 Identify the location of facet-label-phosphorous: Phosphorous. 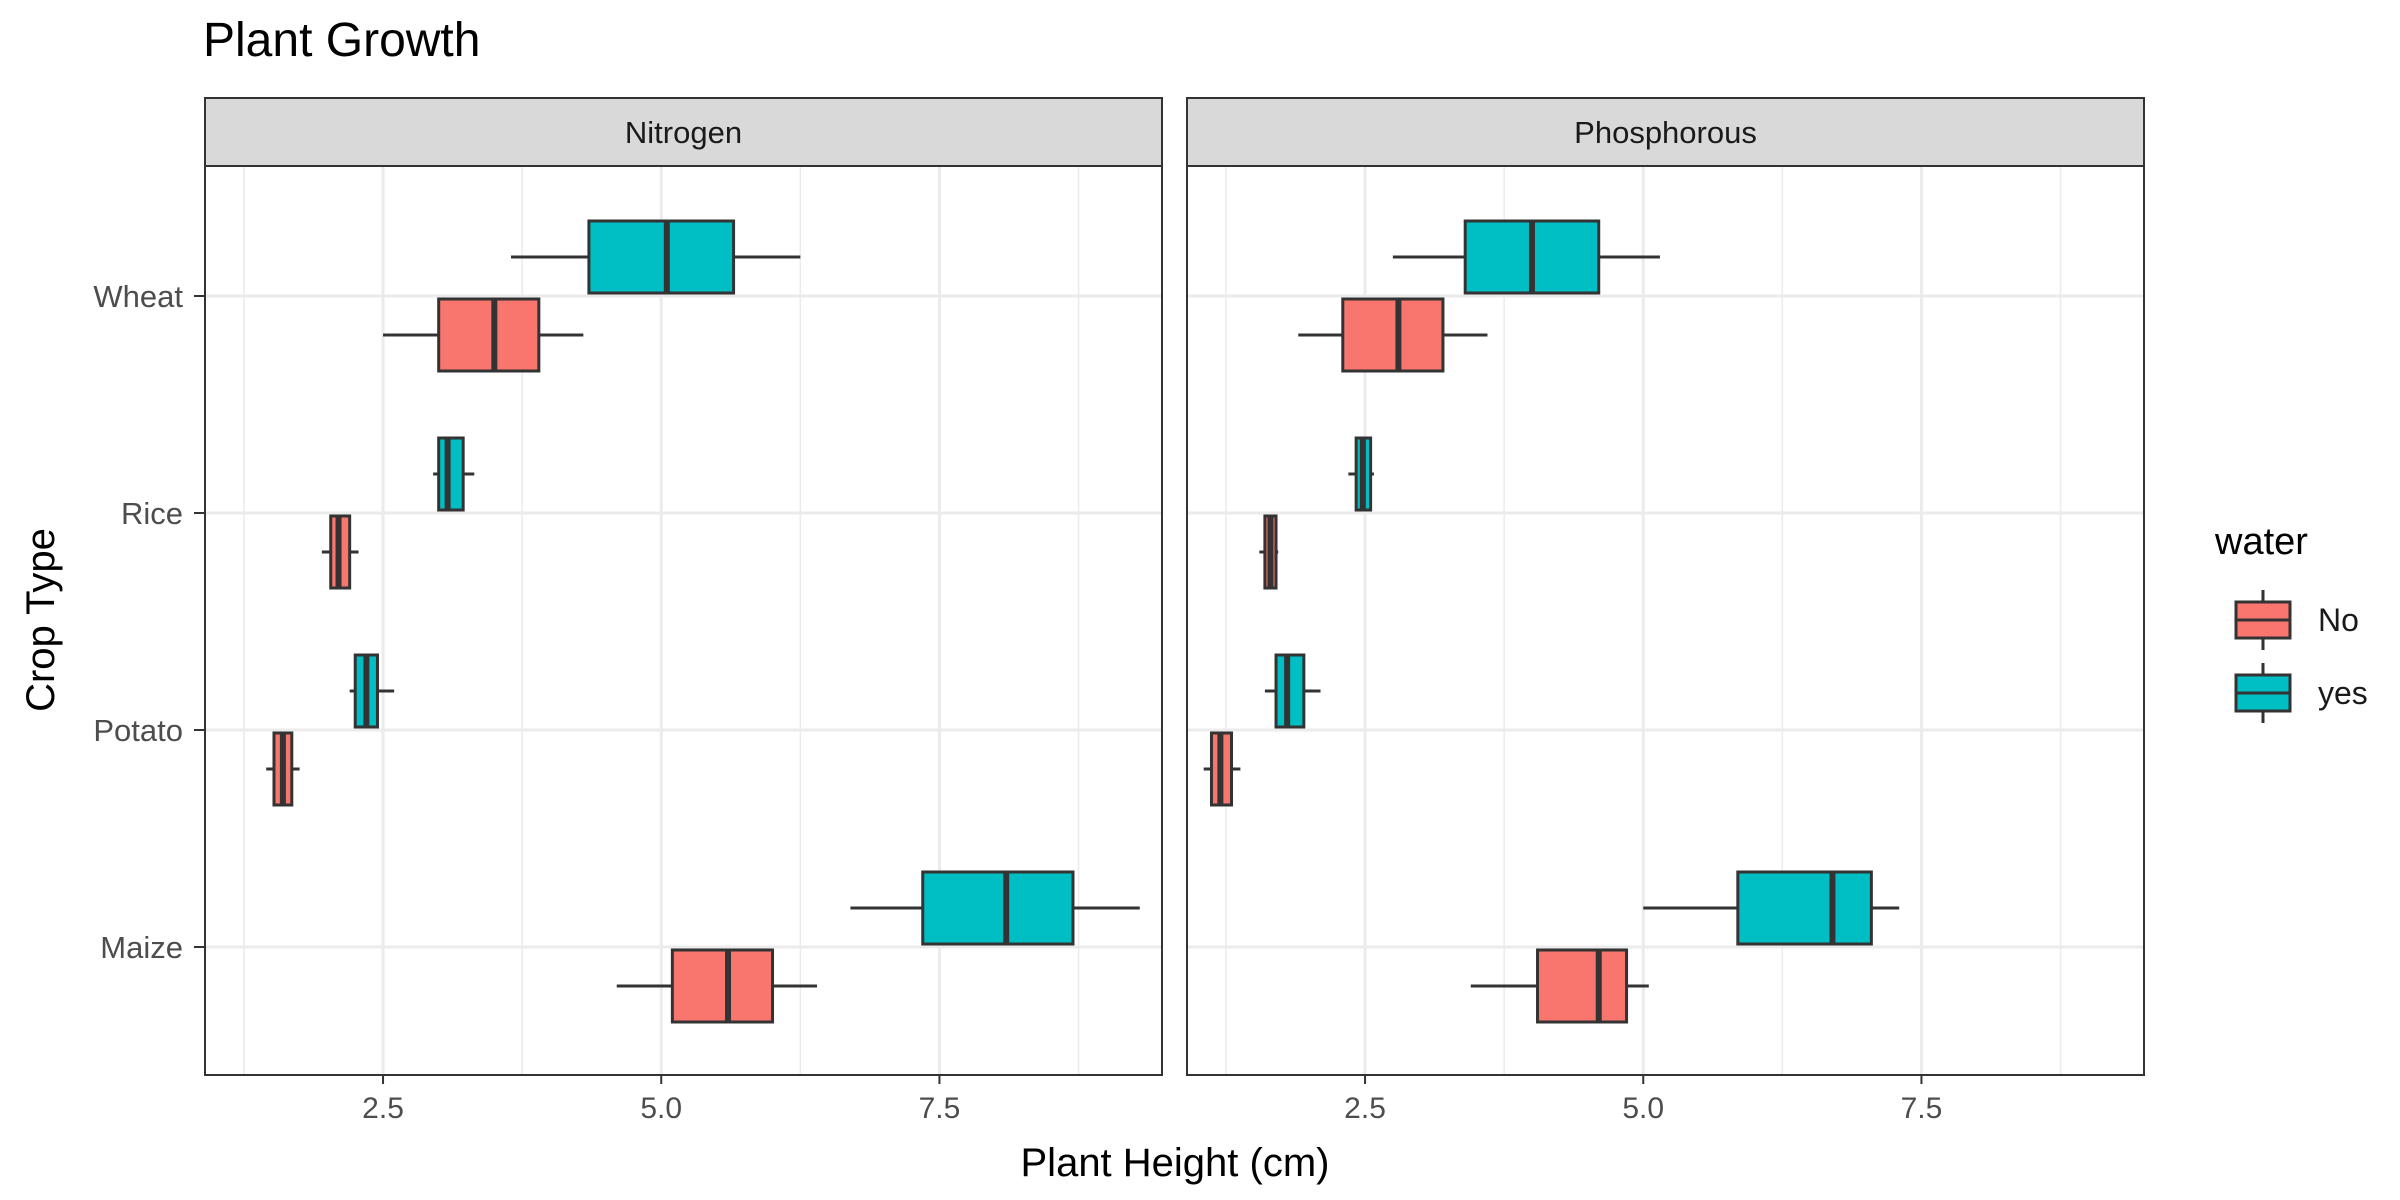
(1665, 132).